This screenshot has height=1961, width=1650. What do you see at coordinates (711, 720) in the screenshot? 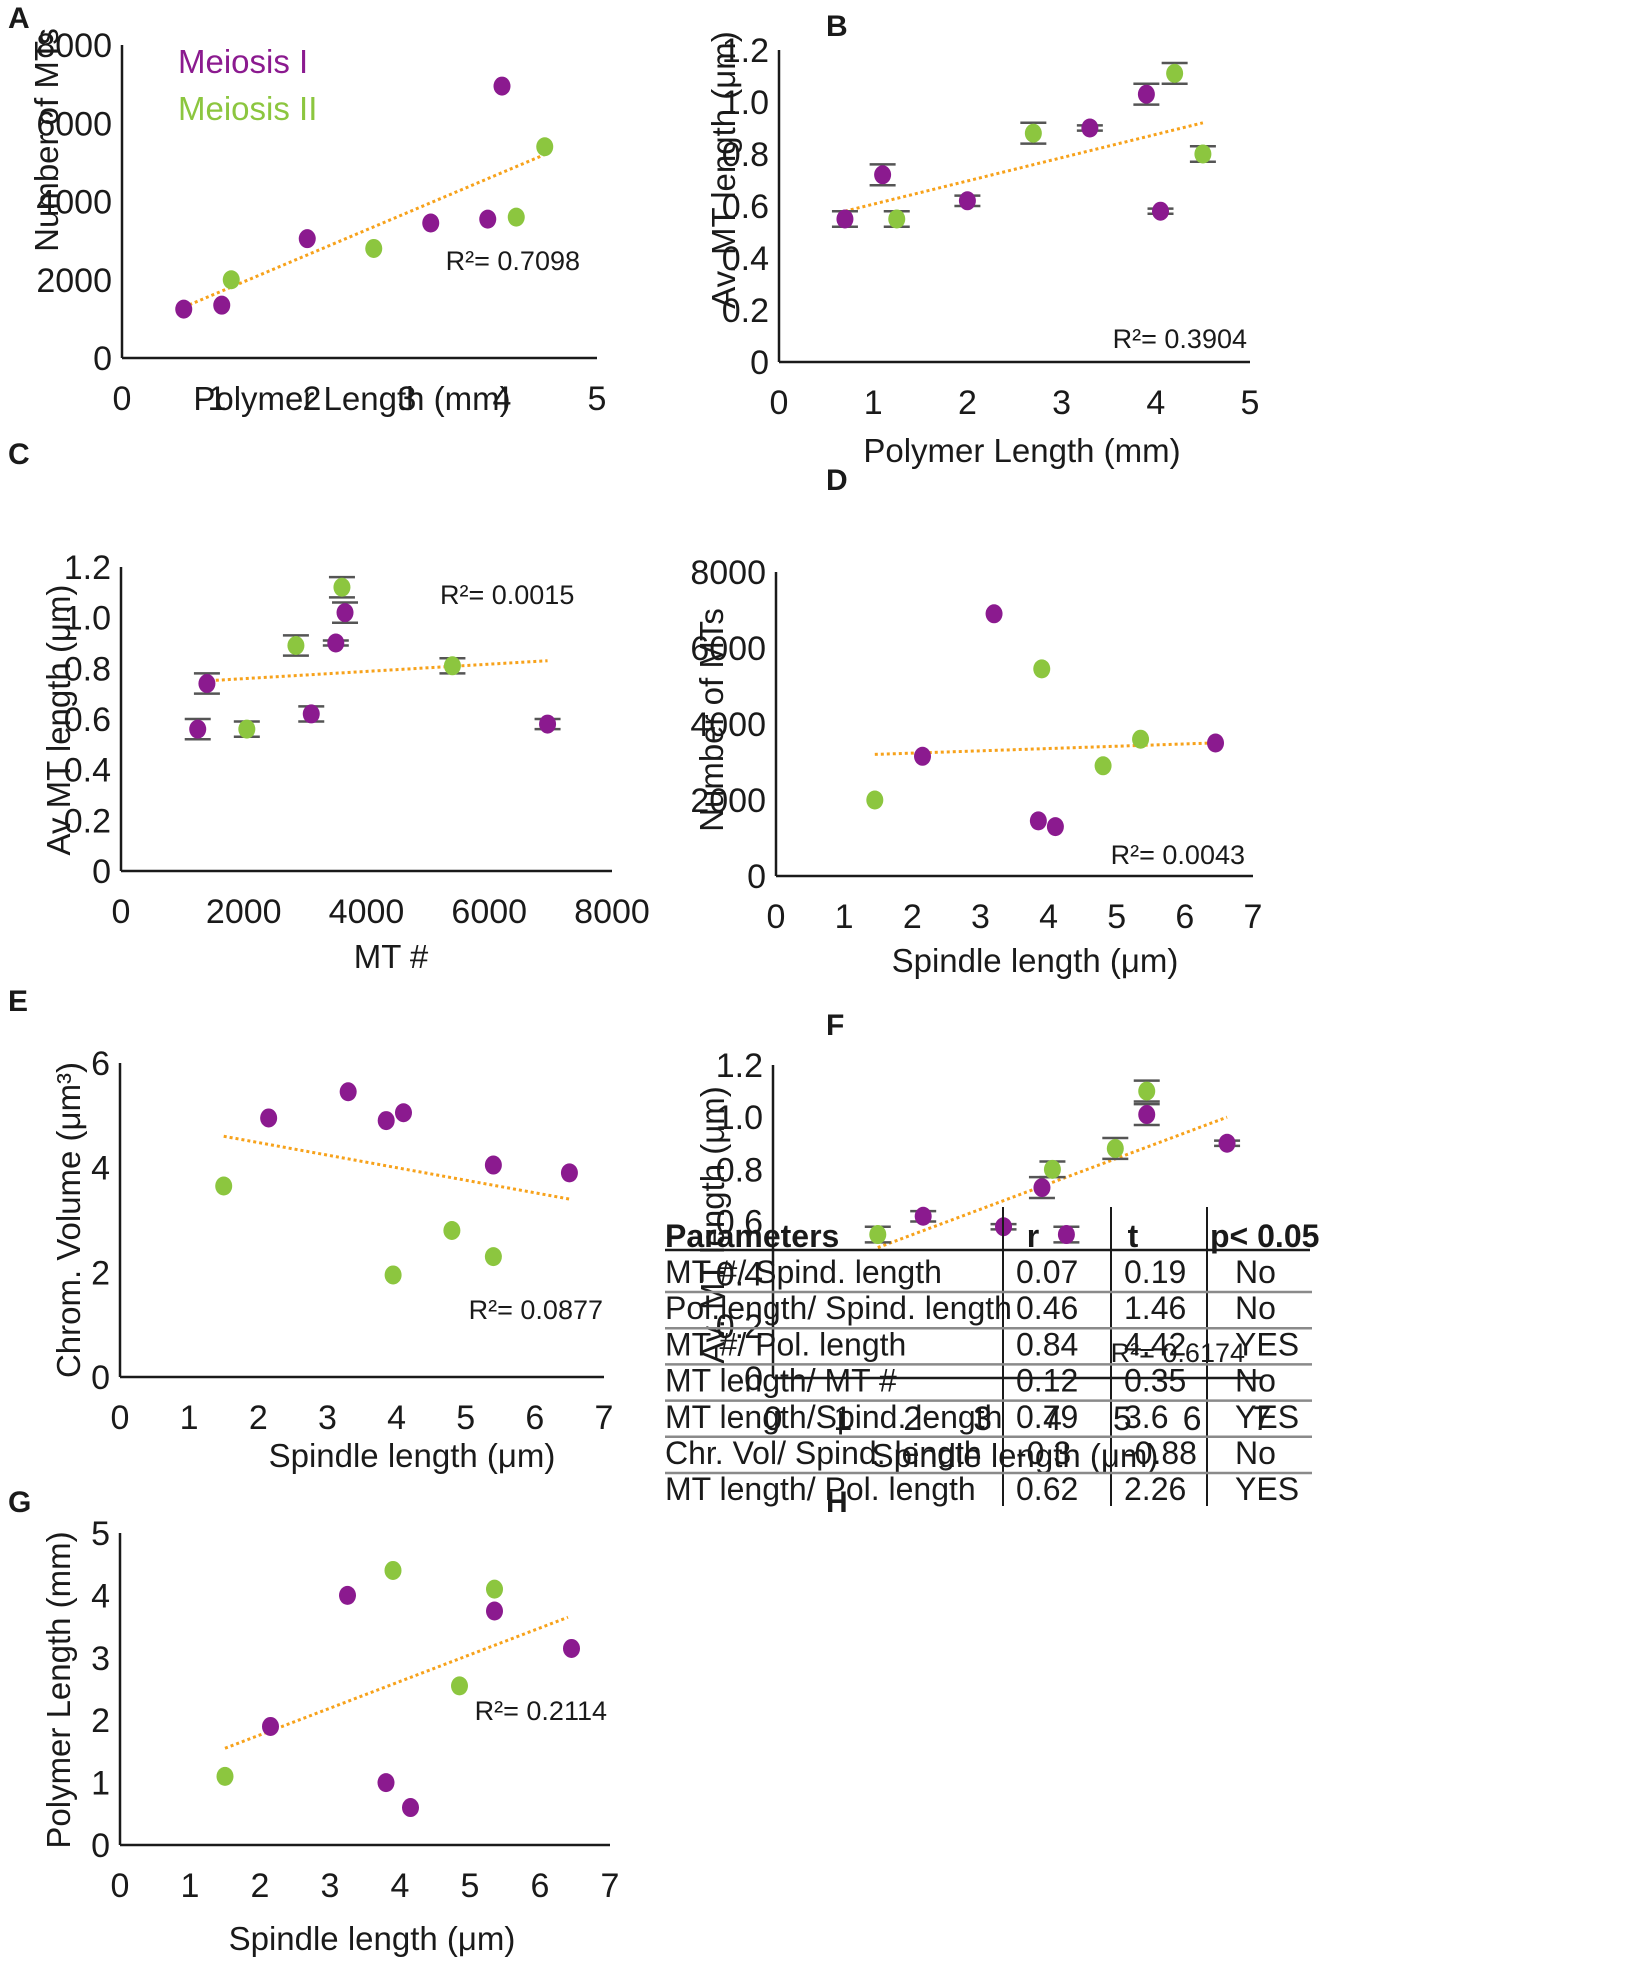
I see `y-axis-label: Number of MTs` at bounding box center [711, 720].